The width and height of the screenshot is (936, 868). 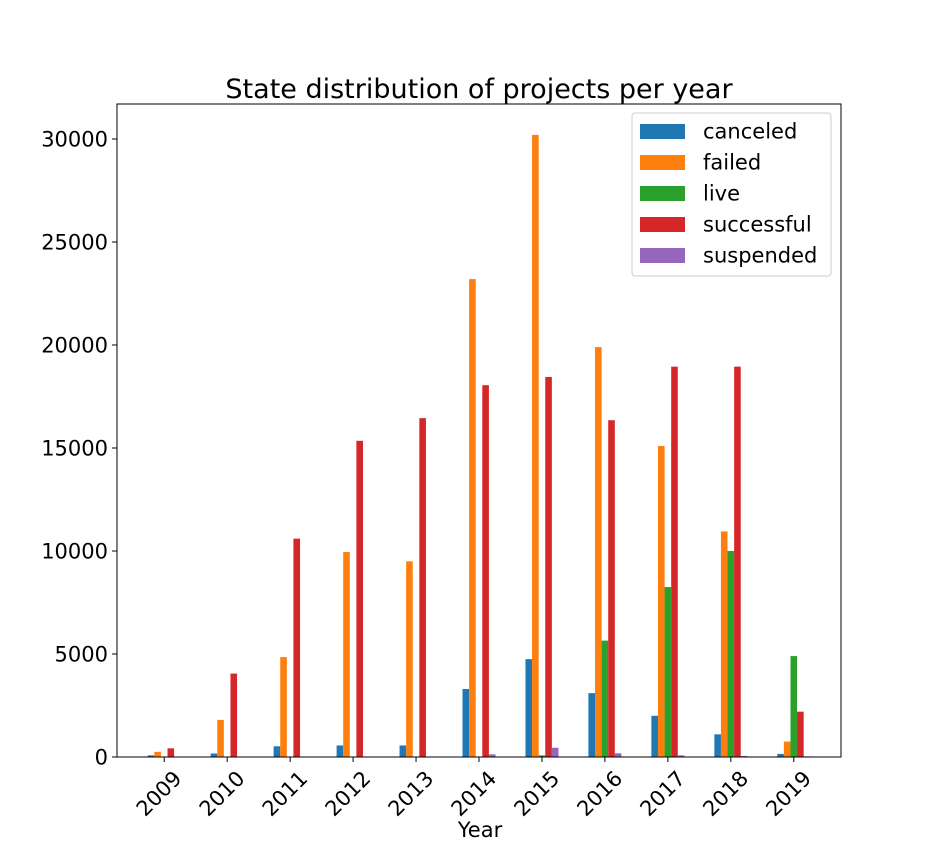 What do you see at coordinates (737, 562) in the screenshot?
I see `bar-successful-2018` at bounding box center [737, 562].